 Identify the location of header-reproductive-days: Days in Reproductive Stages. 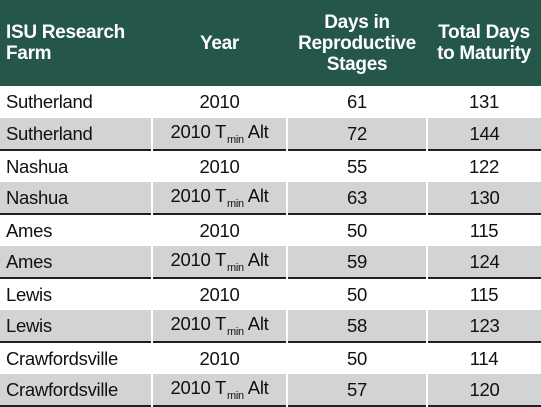
(357, 43).